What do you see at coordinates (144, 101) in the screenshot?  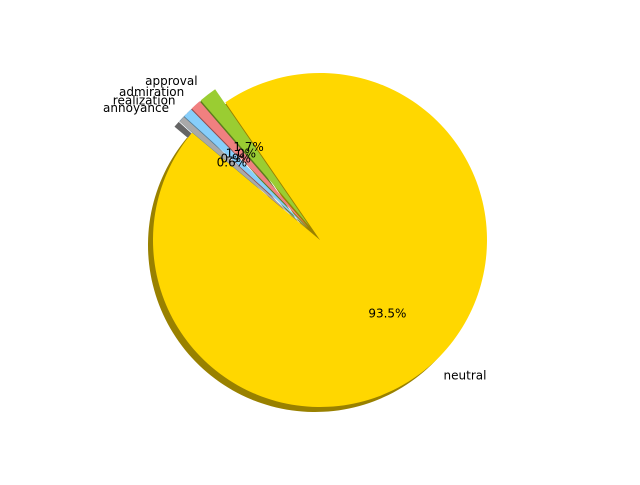 I see `slice-label-realization: realization` at bounding box center [144, 101].